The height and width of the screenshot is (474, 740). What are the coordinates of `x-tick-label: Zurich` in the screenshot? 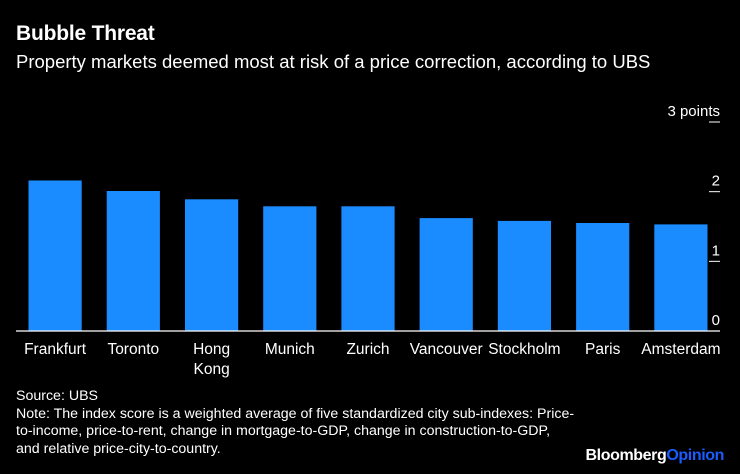 It's located at (367, 349).